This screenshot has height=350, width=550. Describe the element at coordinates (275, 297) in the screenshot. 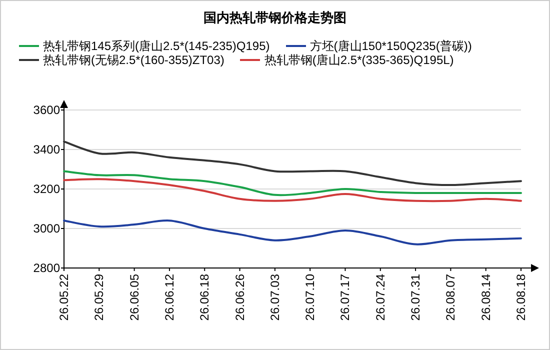

I see `x-tick-label: 26.07.03` at that location.